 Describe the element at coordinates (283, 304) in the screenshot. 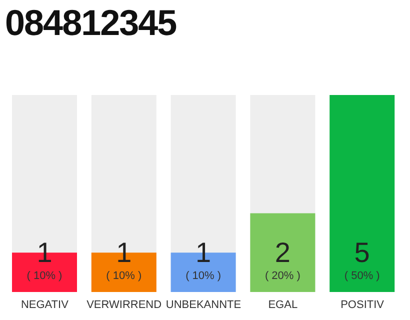

I see `x-tick-label: EGAL` at that location.